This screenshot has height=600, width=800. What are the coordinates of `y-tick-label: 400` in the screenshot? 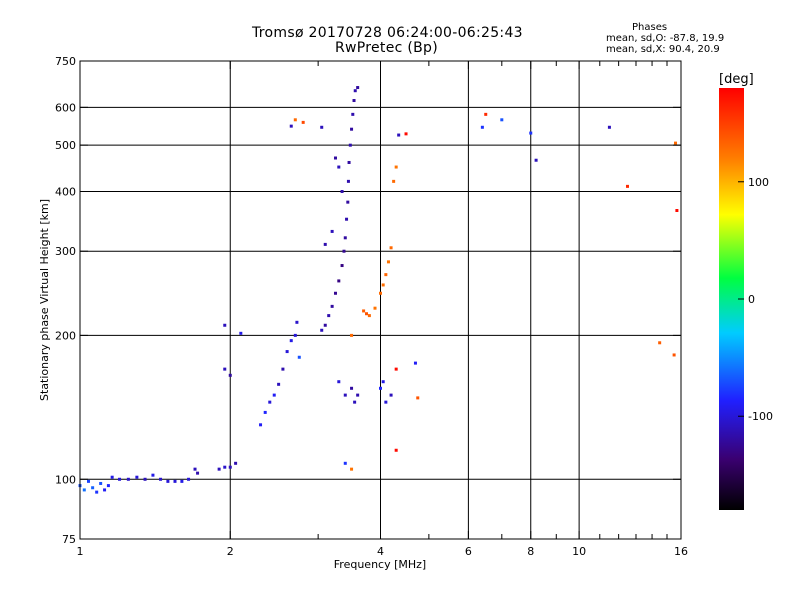 It's located at (65, 191).